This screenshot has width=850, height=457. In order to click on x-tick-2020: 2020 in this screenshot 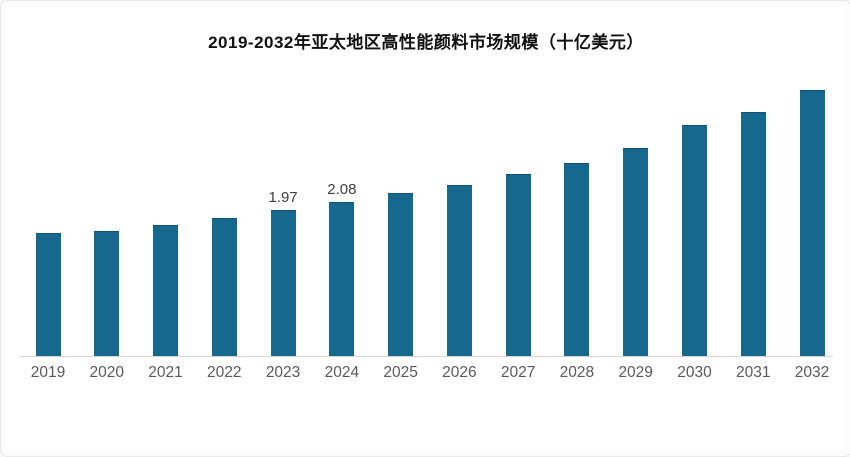, I will do `click(106, 372)`.